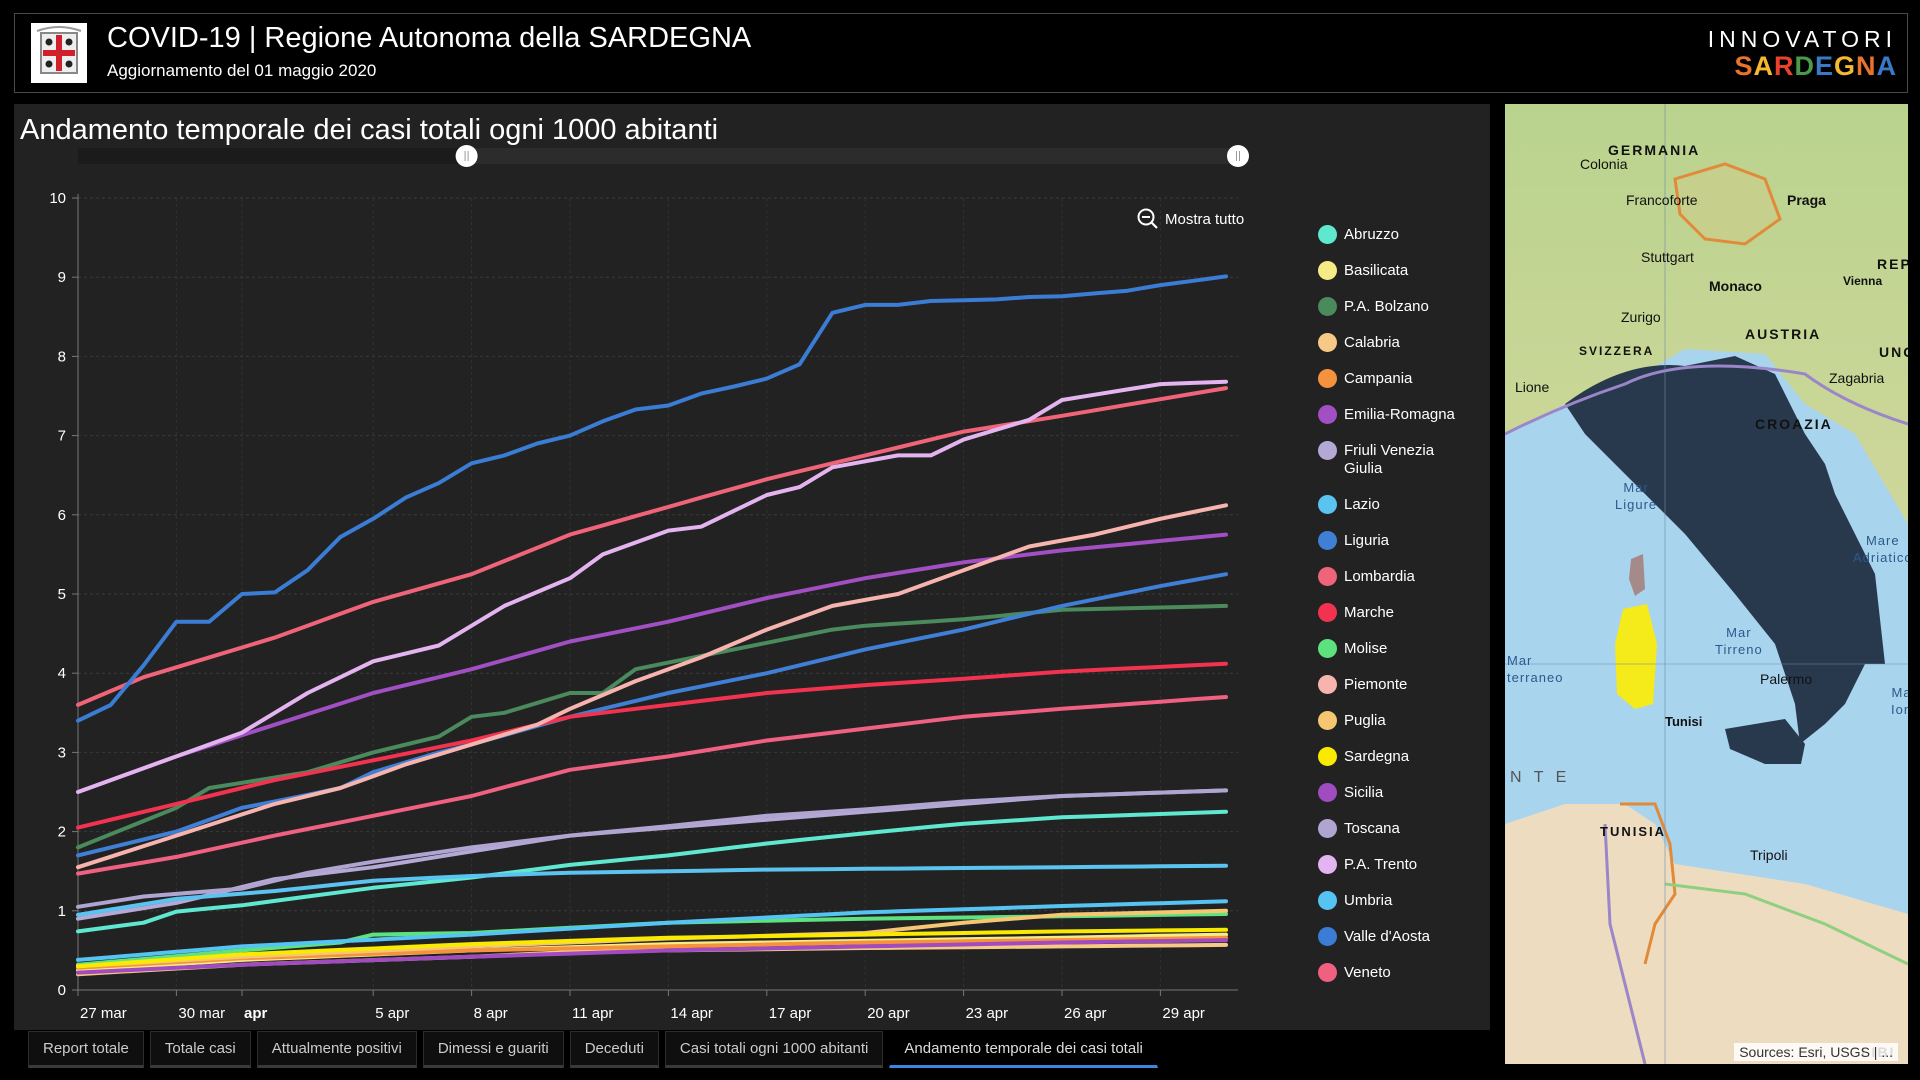 The height and width of the screenshot is (1080, 1920). What do you see at coordinates (466, 156) in the screenshot?
I see `range-slider-start-handle` at bounding box center [466, 156].